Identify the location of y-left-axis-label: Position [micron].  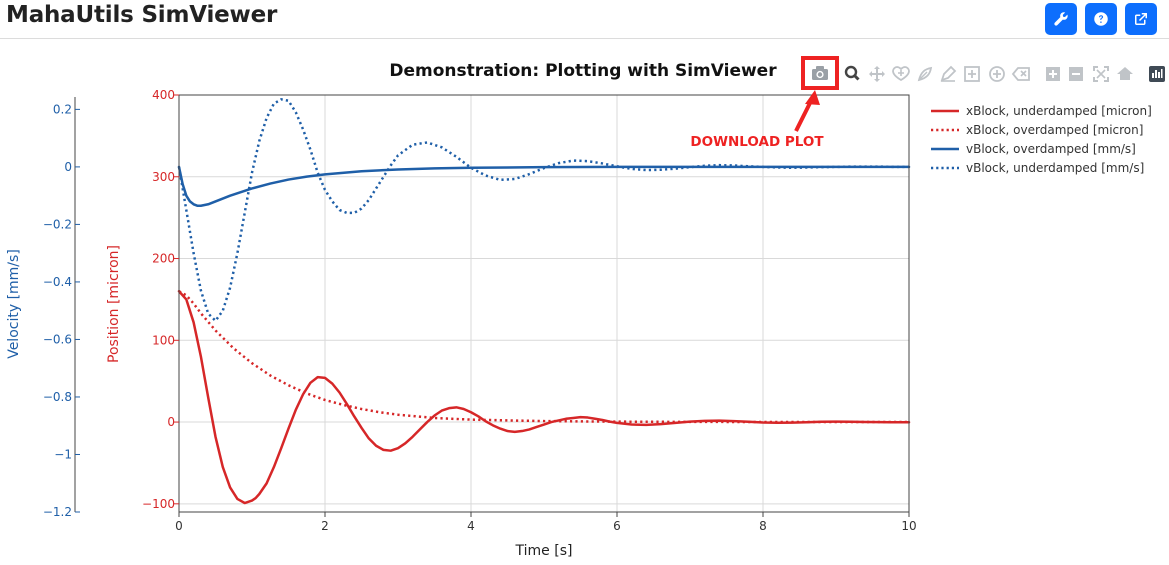
(114, 304).